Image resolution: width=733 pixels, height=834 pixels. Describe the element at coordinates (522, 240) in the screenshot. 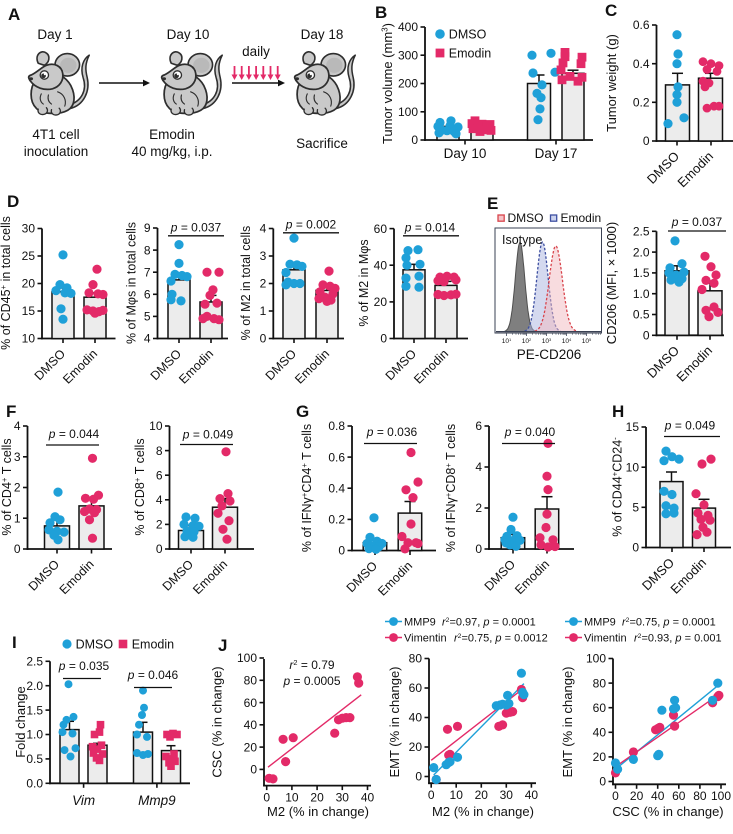

I see `svg-text: Isotype` at that location.